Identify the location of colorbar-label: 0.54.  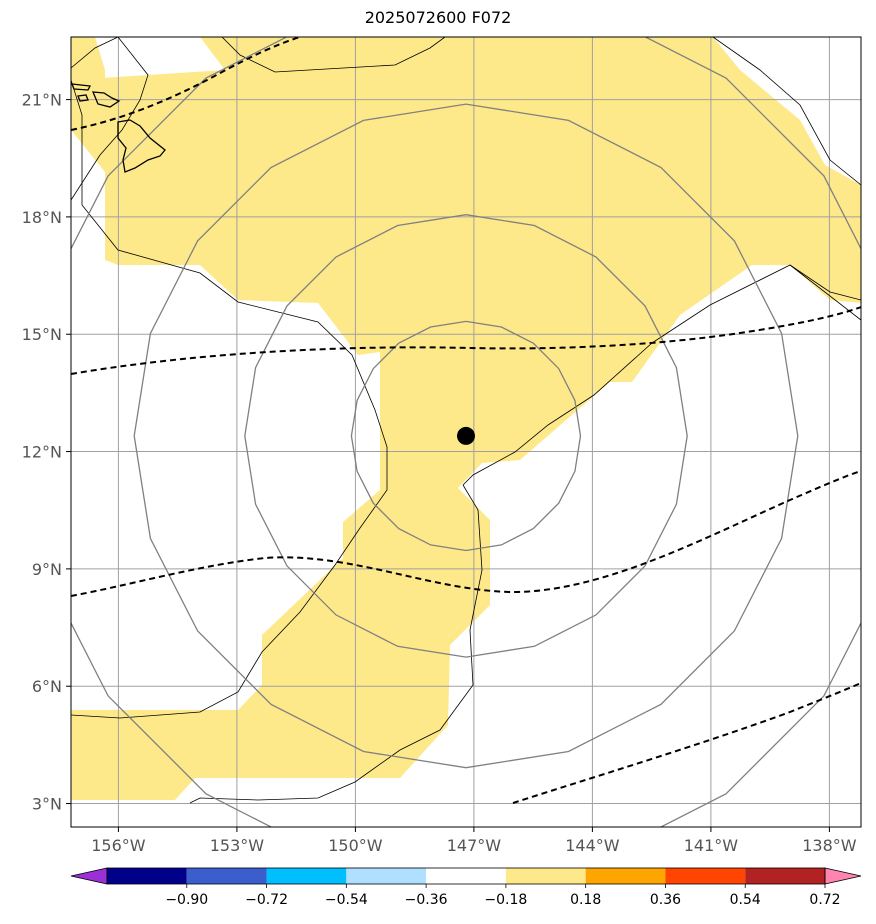
(745, 900).